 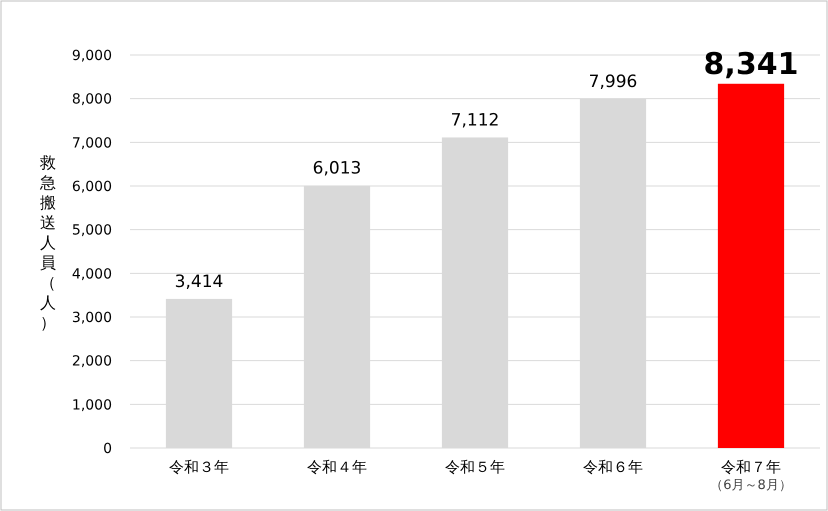 What do you see at coordinates (92, 274) in the screenshot?
I see `y-tick-label: 4,000` at bounding box center [92, 274].